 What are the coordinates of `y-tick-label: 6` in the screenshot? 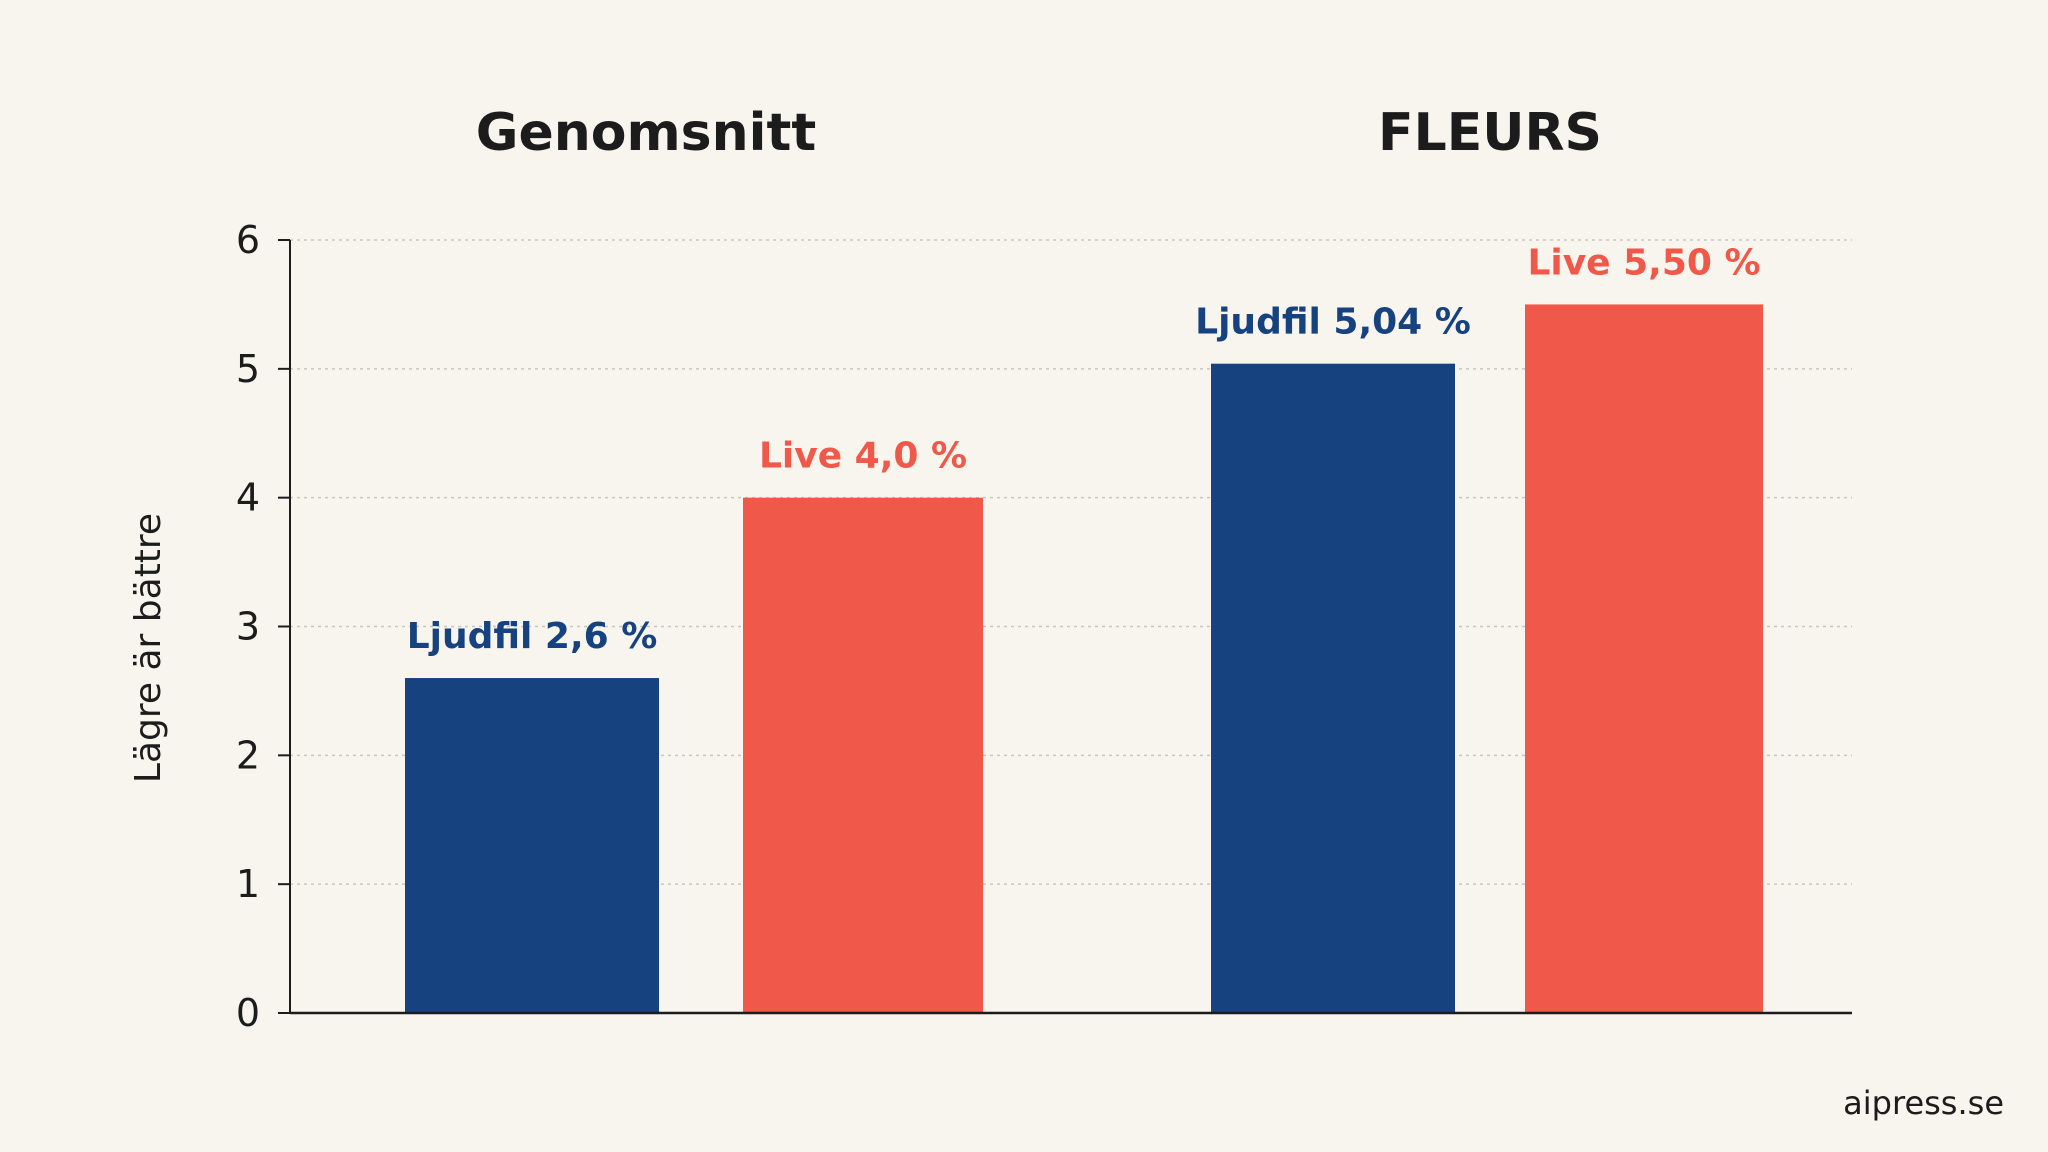 It's located at (248, 240).